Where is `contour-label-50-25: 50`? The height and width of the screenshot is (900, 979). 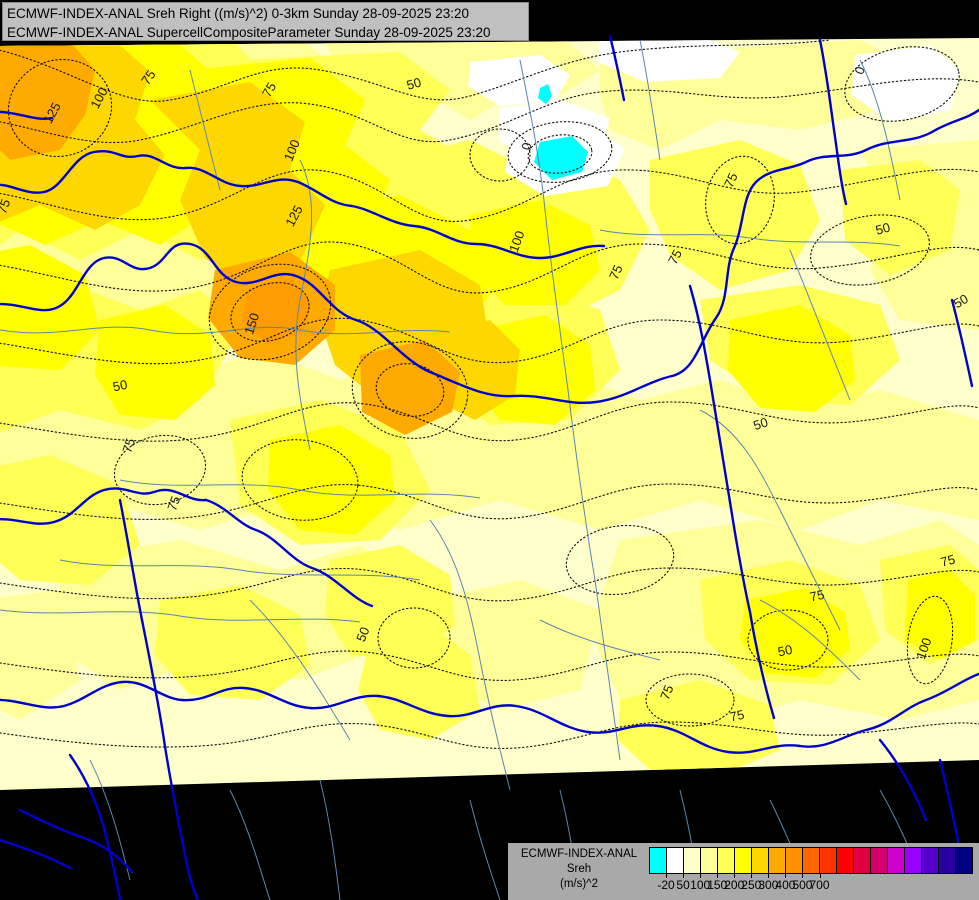 contour-label-50-25: 50 is located at coordinates (784, 651).